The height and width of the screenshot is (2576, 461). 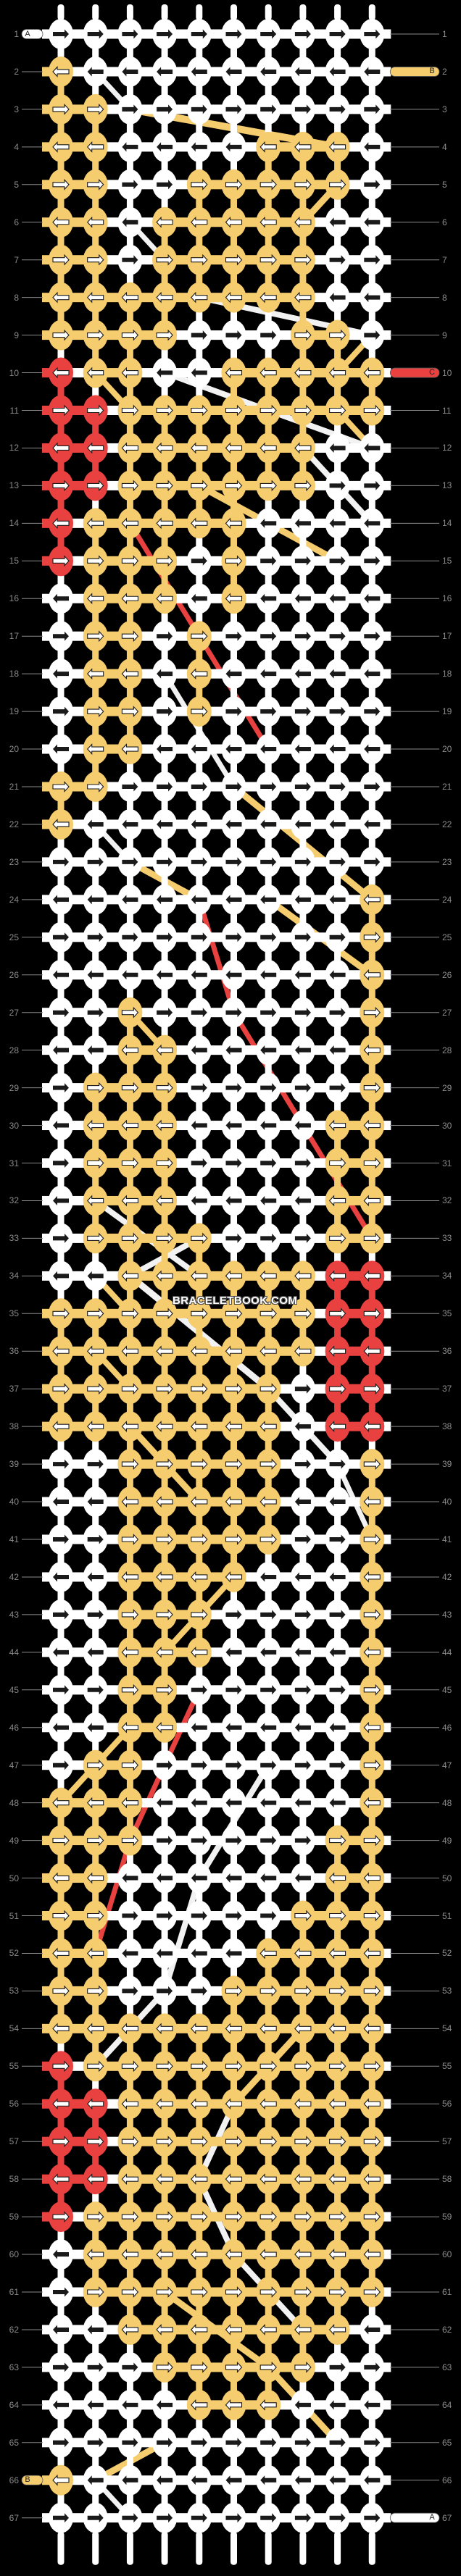 I want to click on row-number-right: 40, so click(x=447, y=1502).